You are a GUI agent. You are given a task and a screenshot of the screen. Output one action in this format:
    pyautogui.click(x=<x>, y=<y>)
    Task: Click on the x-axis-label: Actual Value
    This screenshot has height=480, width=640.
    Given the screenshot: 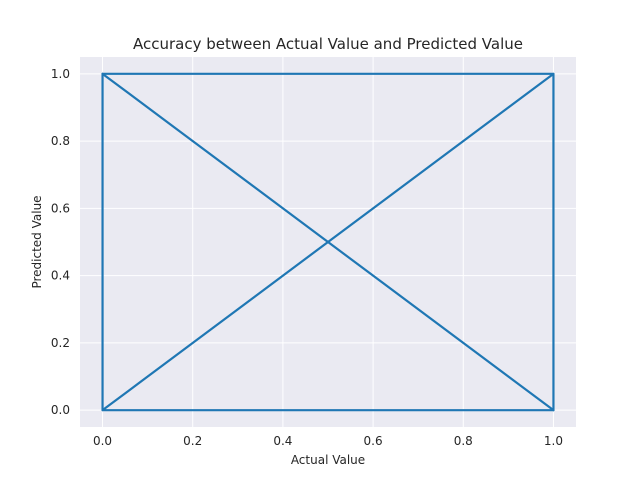 What is the action you would take?
    pyautogui.click(x=328, y=460)
    